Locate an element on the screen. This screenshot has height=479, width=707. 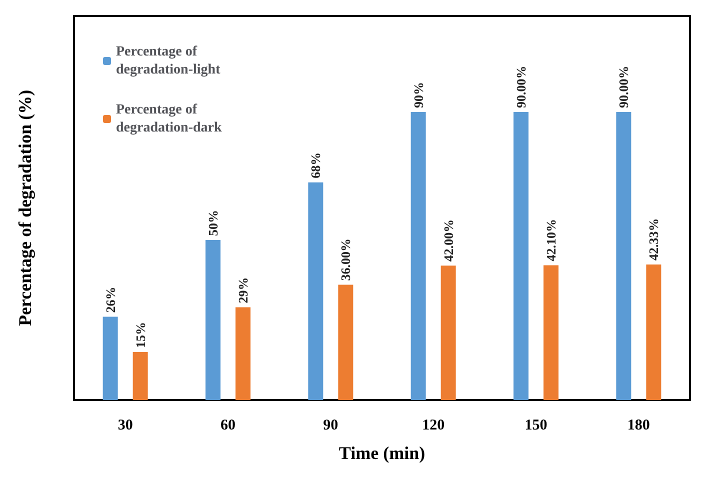
x-tick-label: 90 is located at coordinates (330, 426).